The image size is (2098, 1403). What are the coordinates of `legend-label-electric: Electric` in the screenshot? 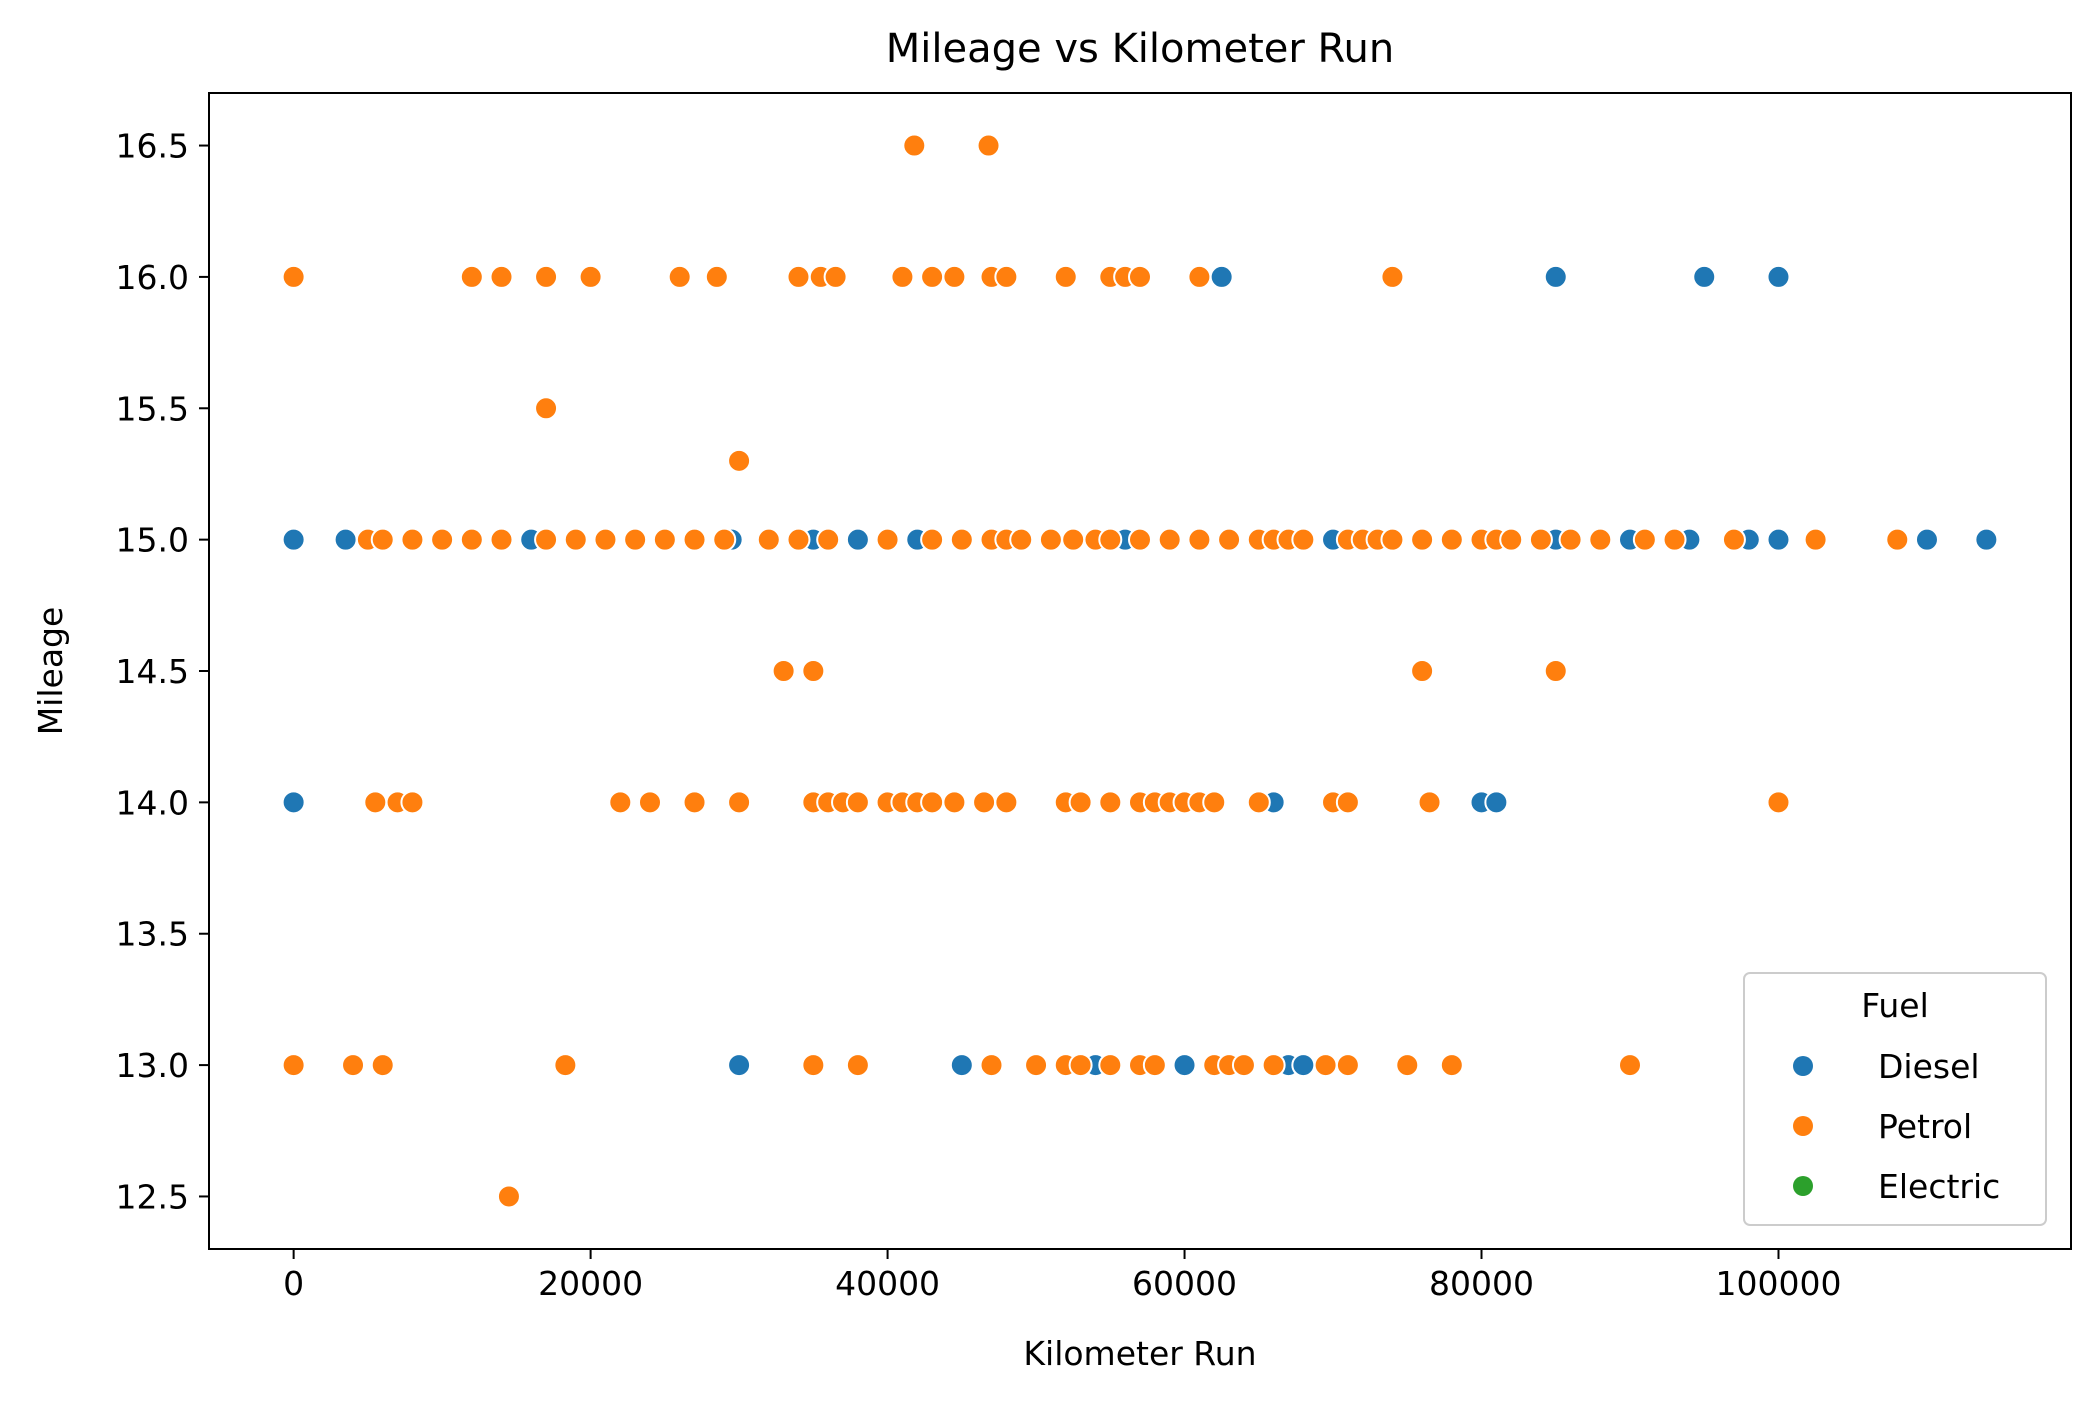 It's located at (1939, 1186).